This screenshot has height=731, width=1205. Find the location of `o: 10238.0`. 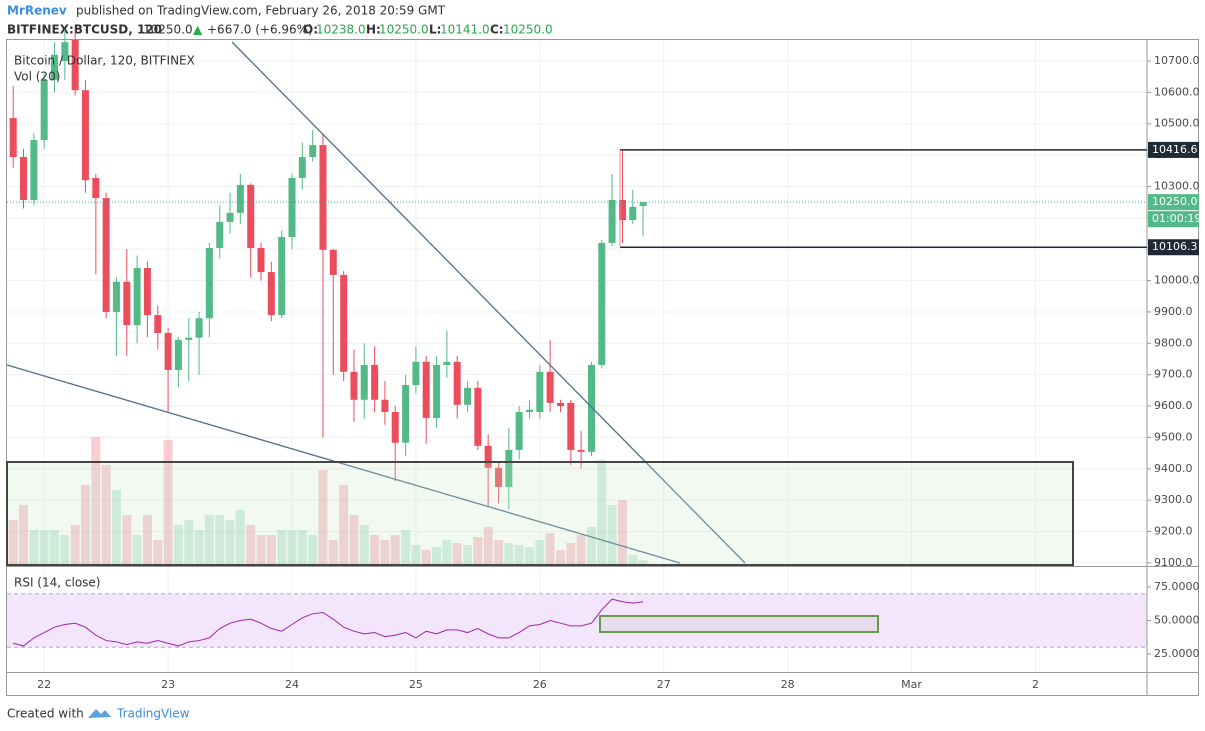

o: 10238.0 is located at coordinates (341, 30).